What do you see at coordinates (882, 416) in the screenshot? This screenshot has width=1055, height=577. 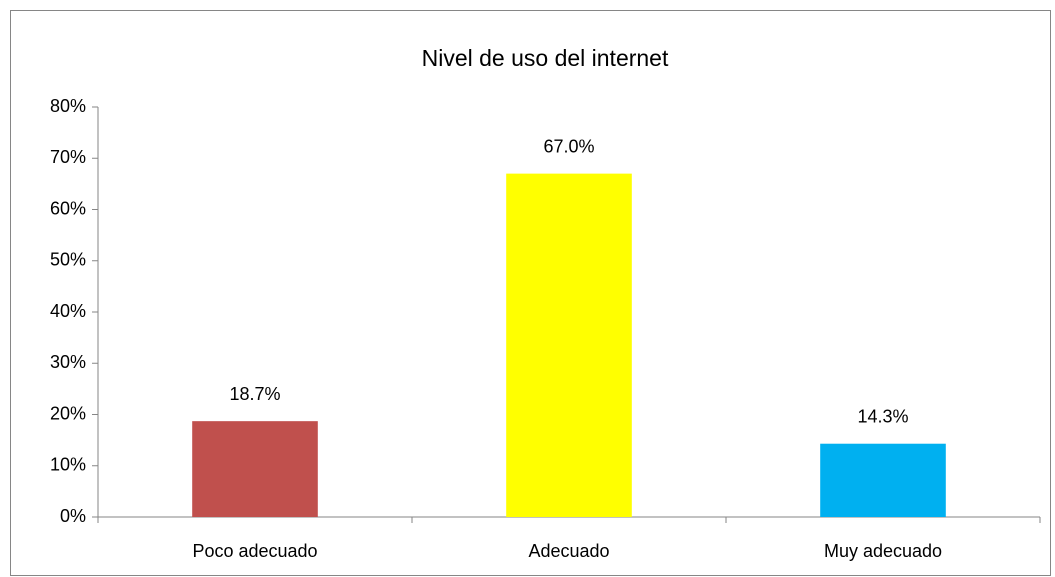 I see `data-label: 14.3%` at bounding box center [882, 416].